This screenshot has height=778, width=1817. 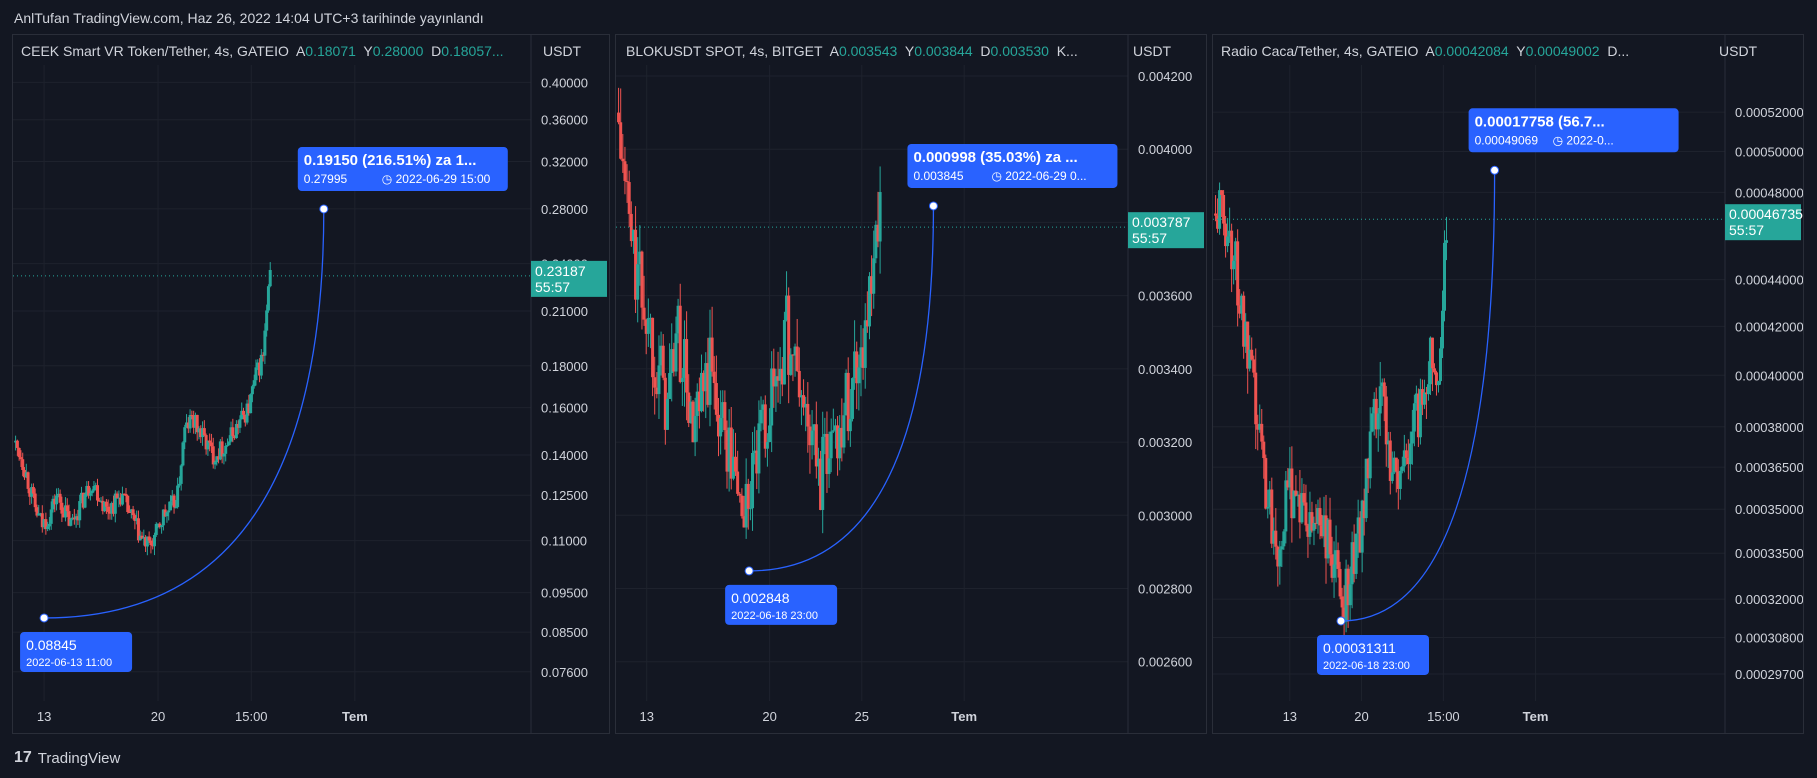 I want to click on countdown-label: 55:57, so click(x=552, y=287).